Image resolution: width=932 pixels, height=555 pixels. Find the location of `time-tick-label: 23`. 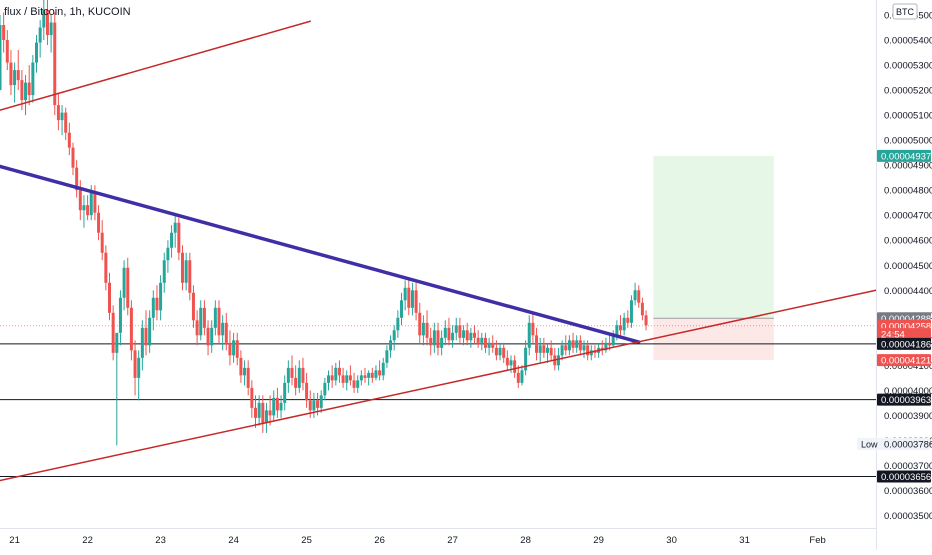

time-tick-label: 23 is located at coordinates (160, 540).